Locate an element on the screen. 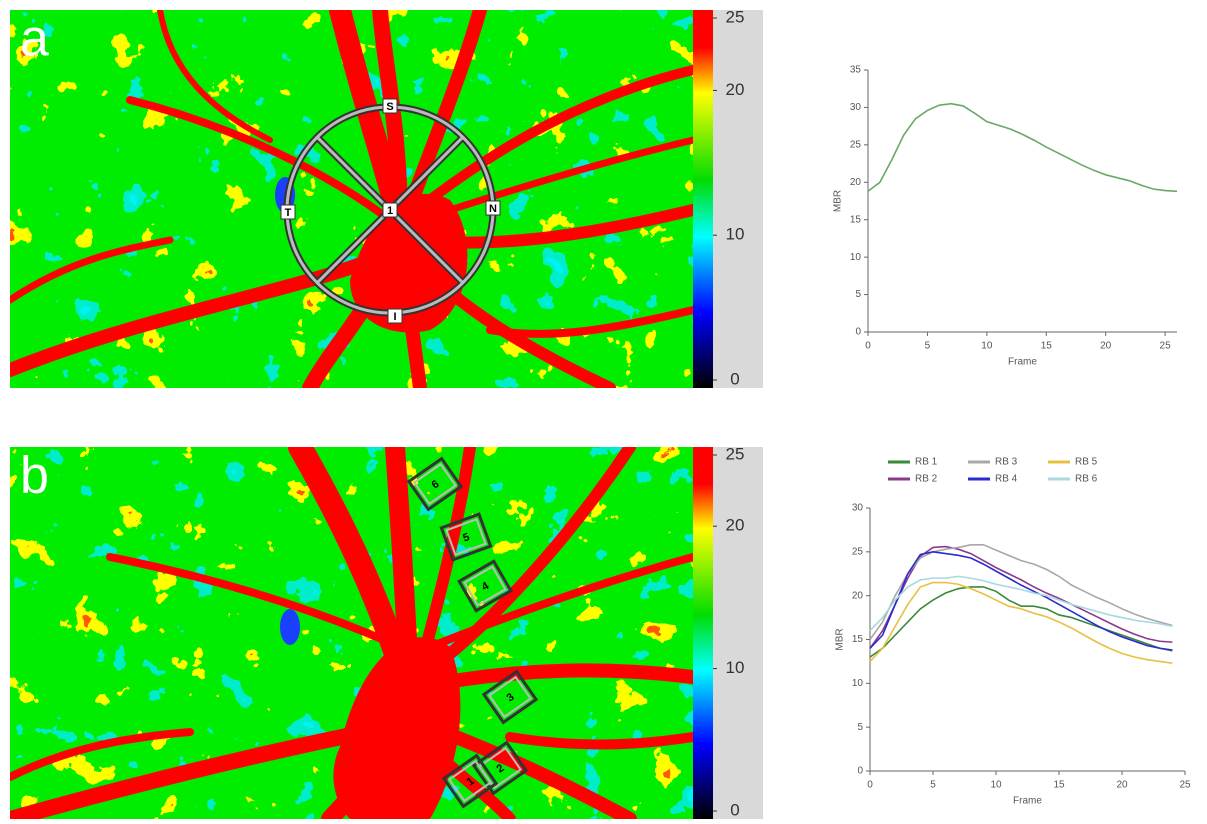  legend-label: RB 6 is located at coordinates (1086, 479).